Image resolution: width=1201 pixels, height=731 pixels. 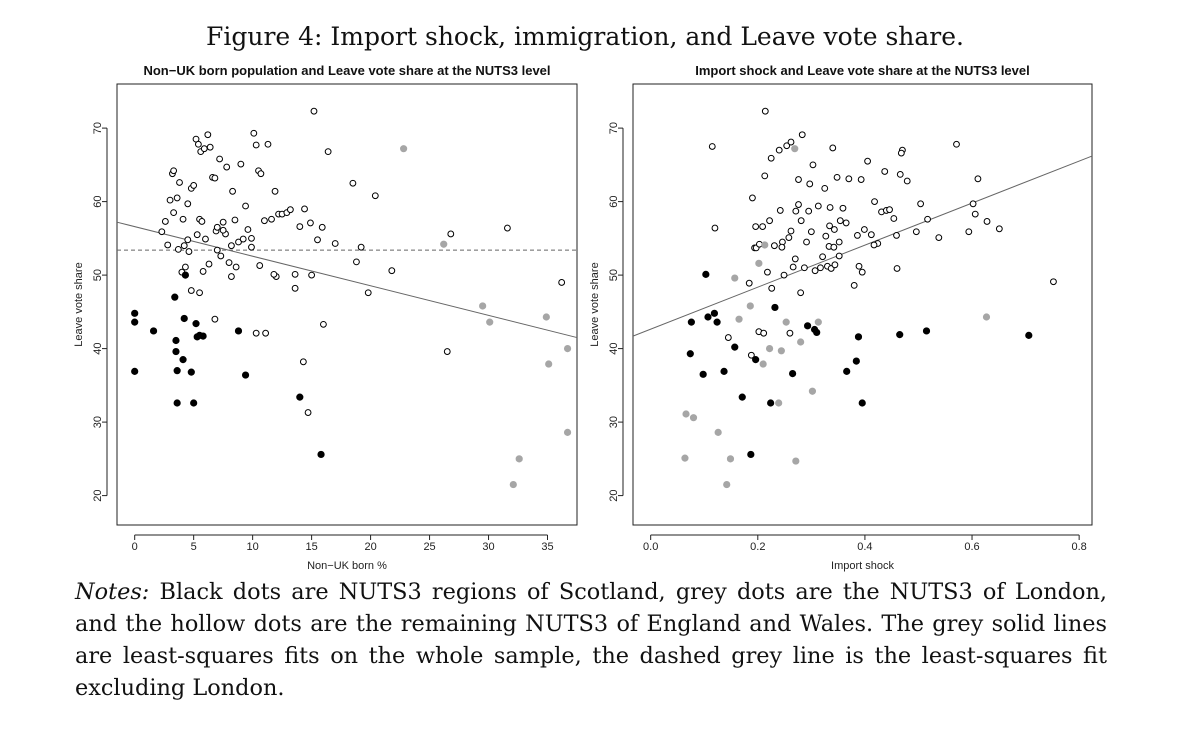 I want to click on y-tick-label: 40, so click(x=98, y=348).